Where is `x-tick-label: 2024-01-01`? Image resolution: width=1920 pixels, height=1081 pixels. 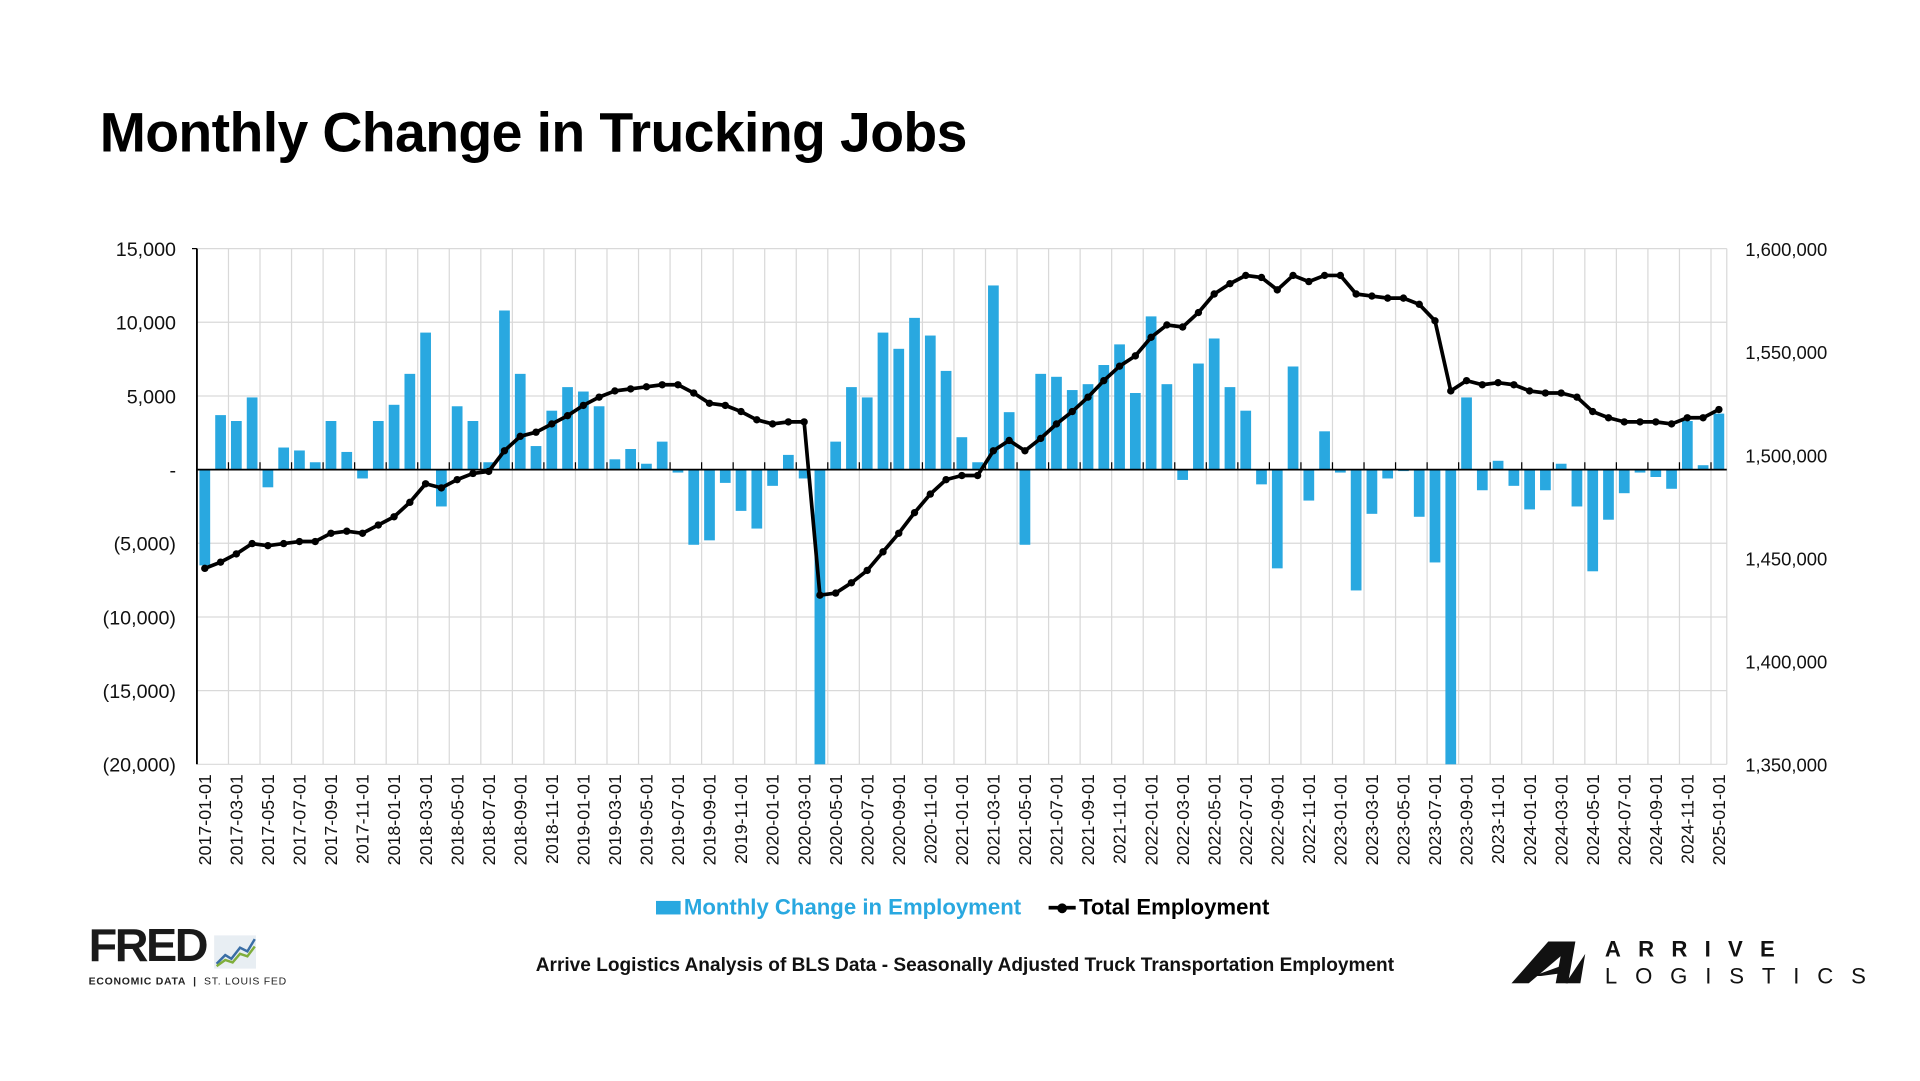
x-tick-label: 2024-01-01 is located at coordinates (1530, 819).